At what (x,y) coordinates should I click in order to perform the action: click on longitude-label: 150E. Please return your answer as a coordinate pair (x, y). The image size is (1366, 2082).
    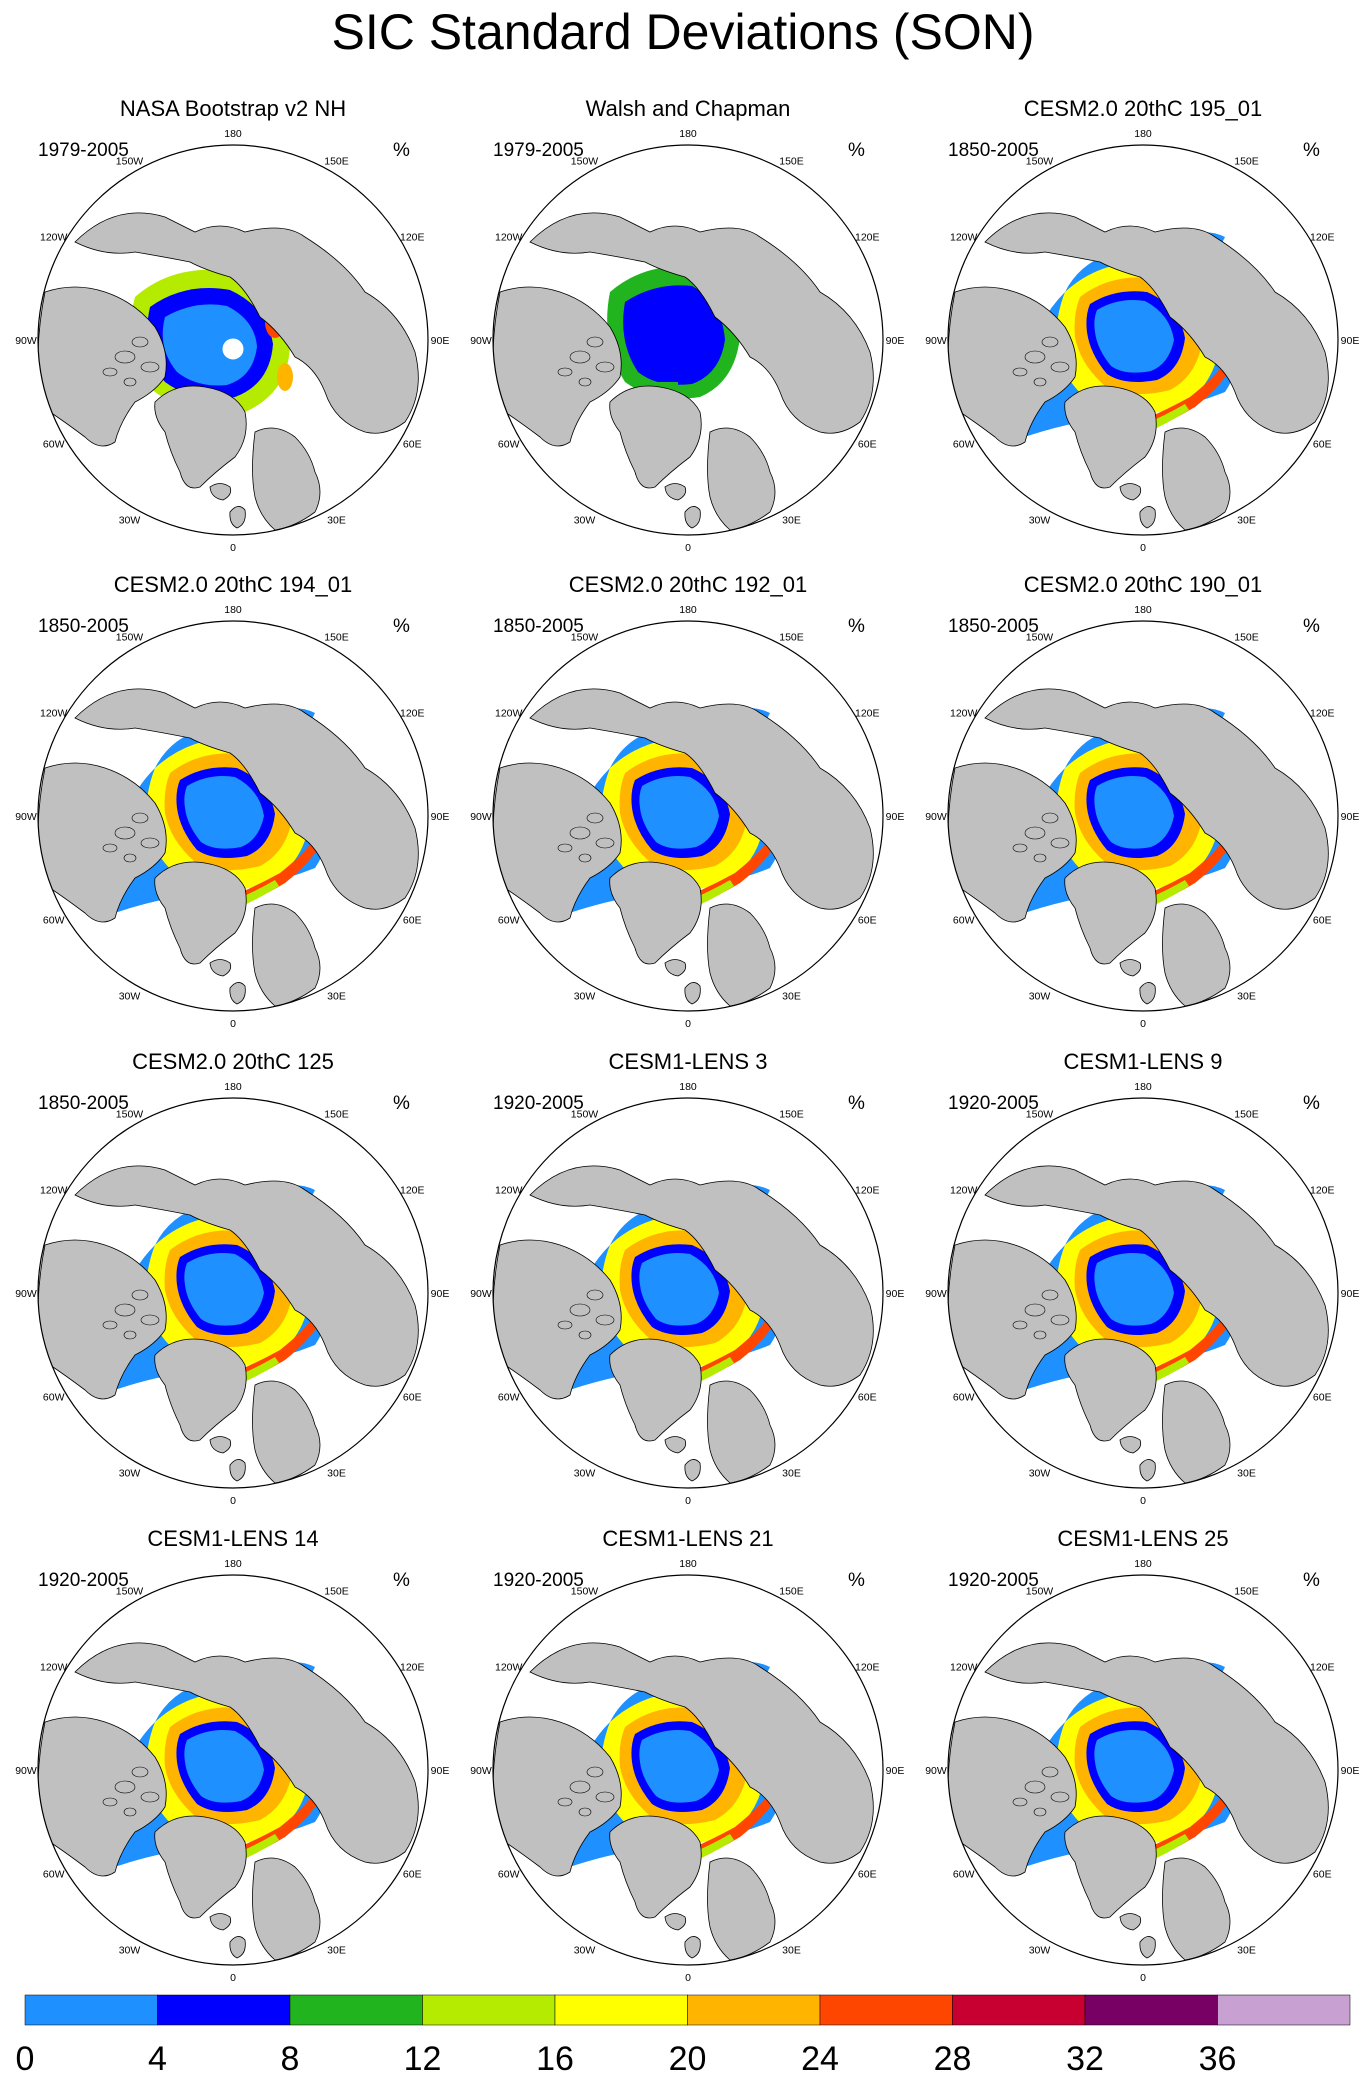
    Looking at the image, I should click on (1246, 1592).